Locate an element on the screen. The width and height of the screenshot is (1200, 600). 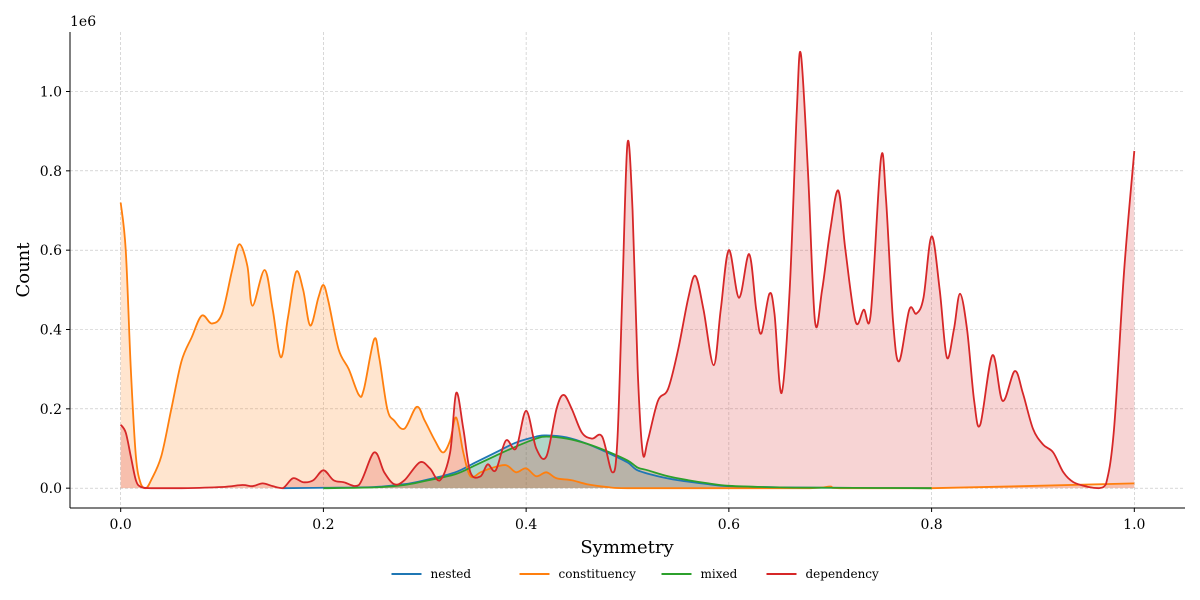
y-tick-label: 0.2 is located at coordinates (51, 410).